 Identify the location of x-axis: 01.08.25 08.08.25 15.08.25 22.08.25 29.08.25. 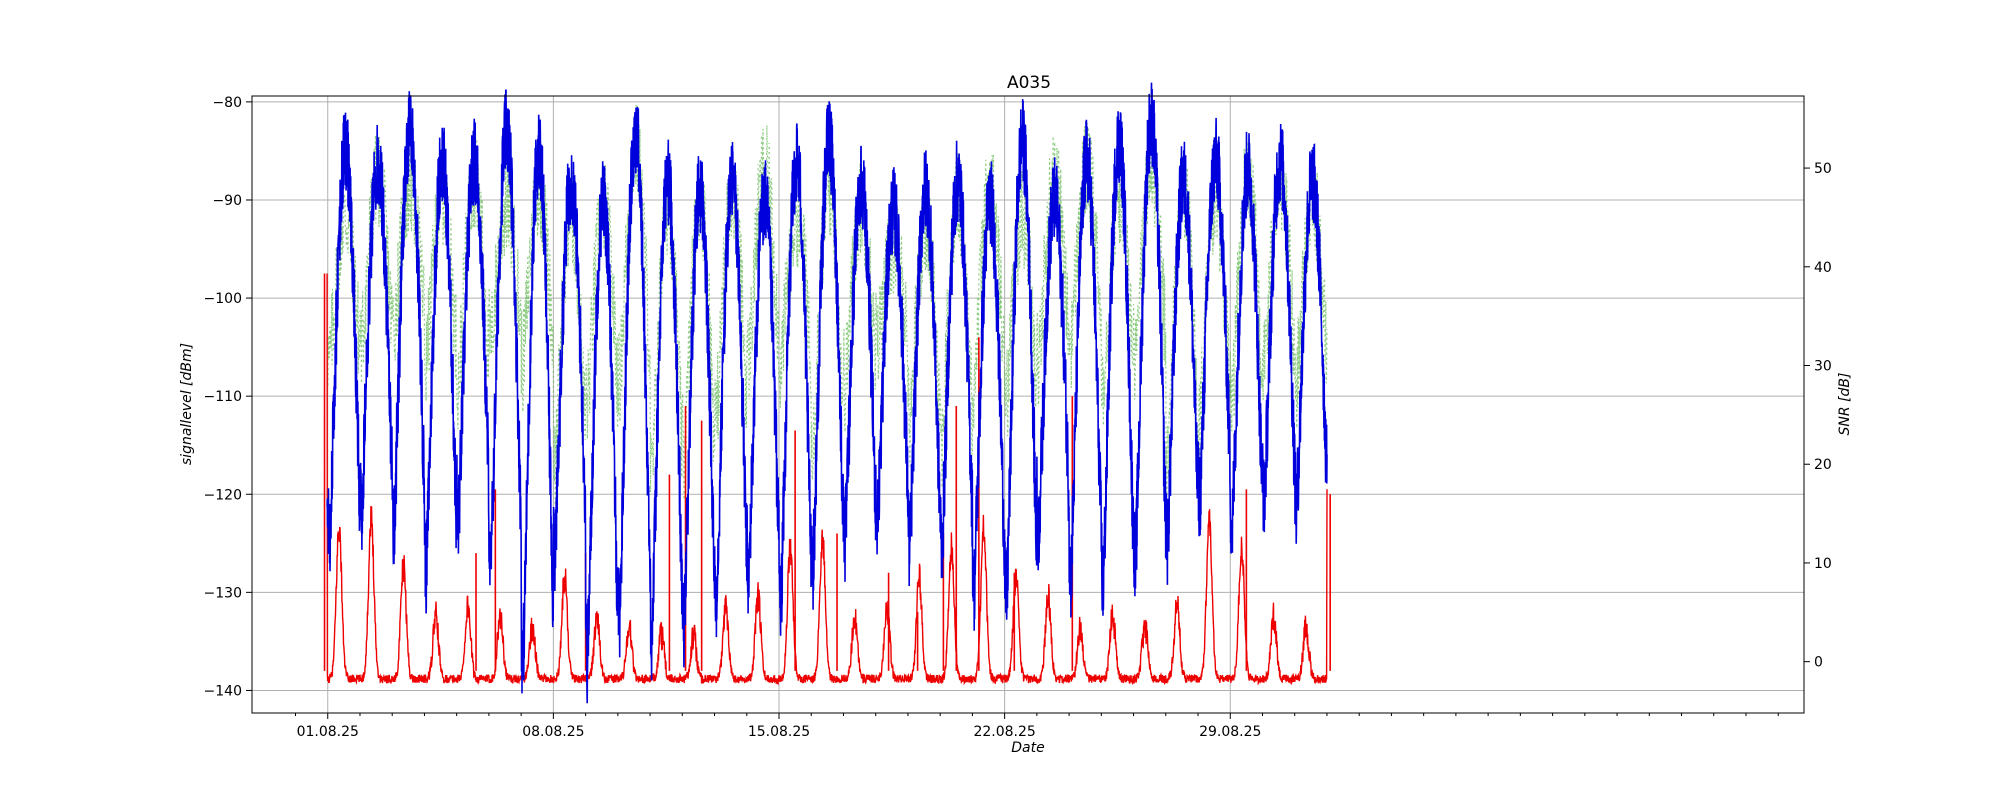
(1037, 726).